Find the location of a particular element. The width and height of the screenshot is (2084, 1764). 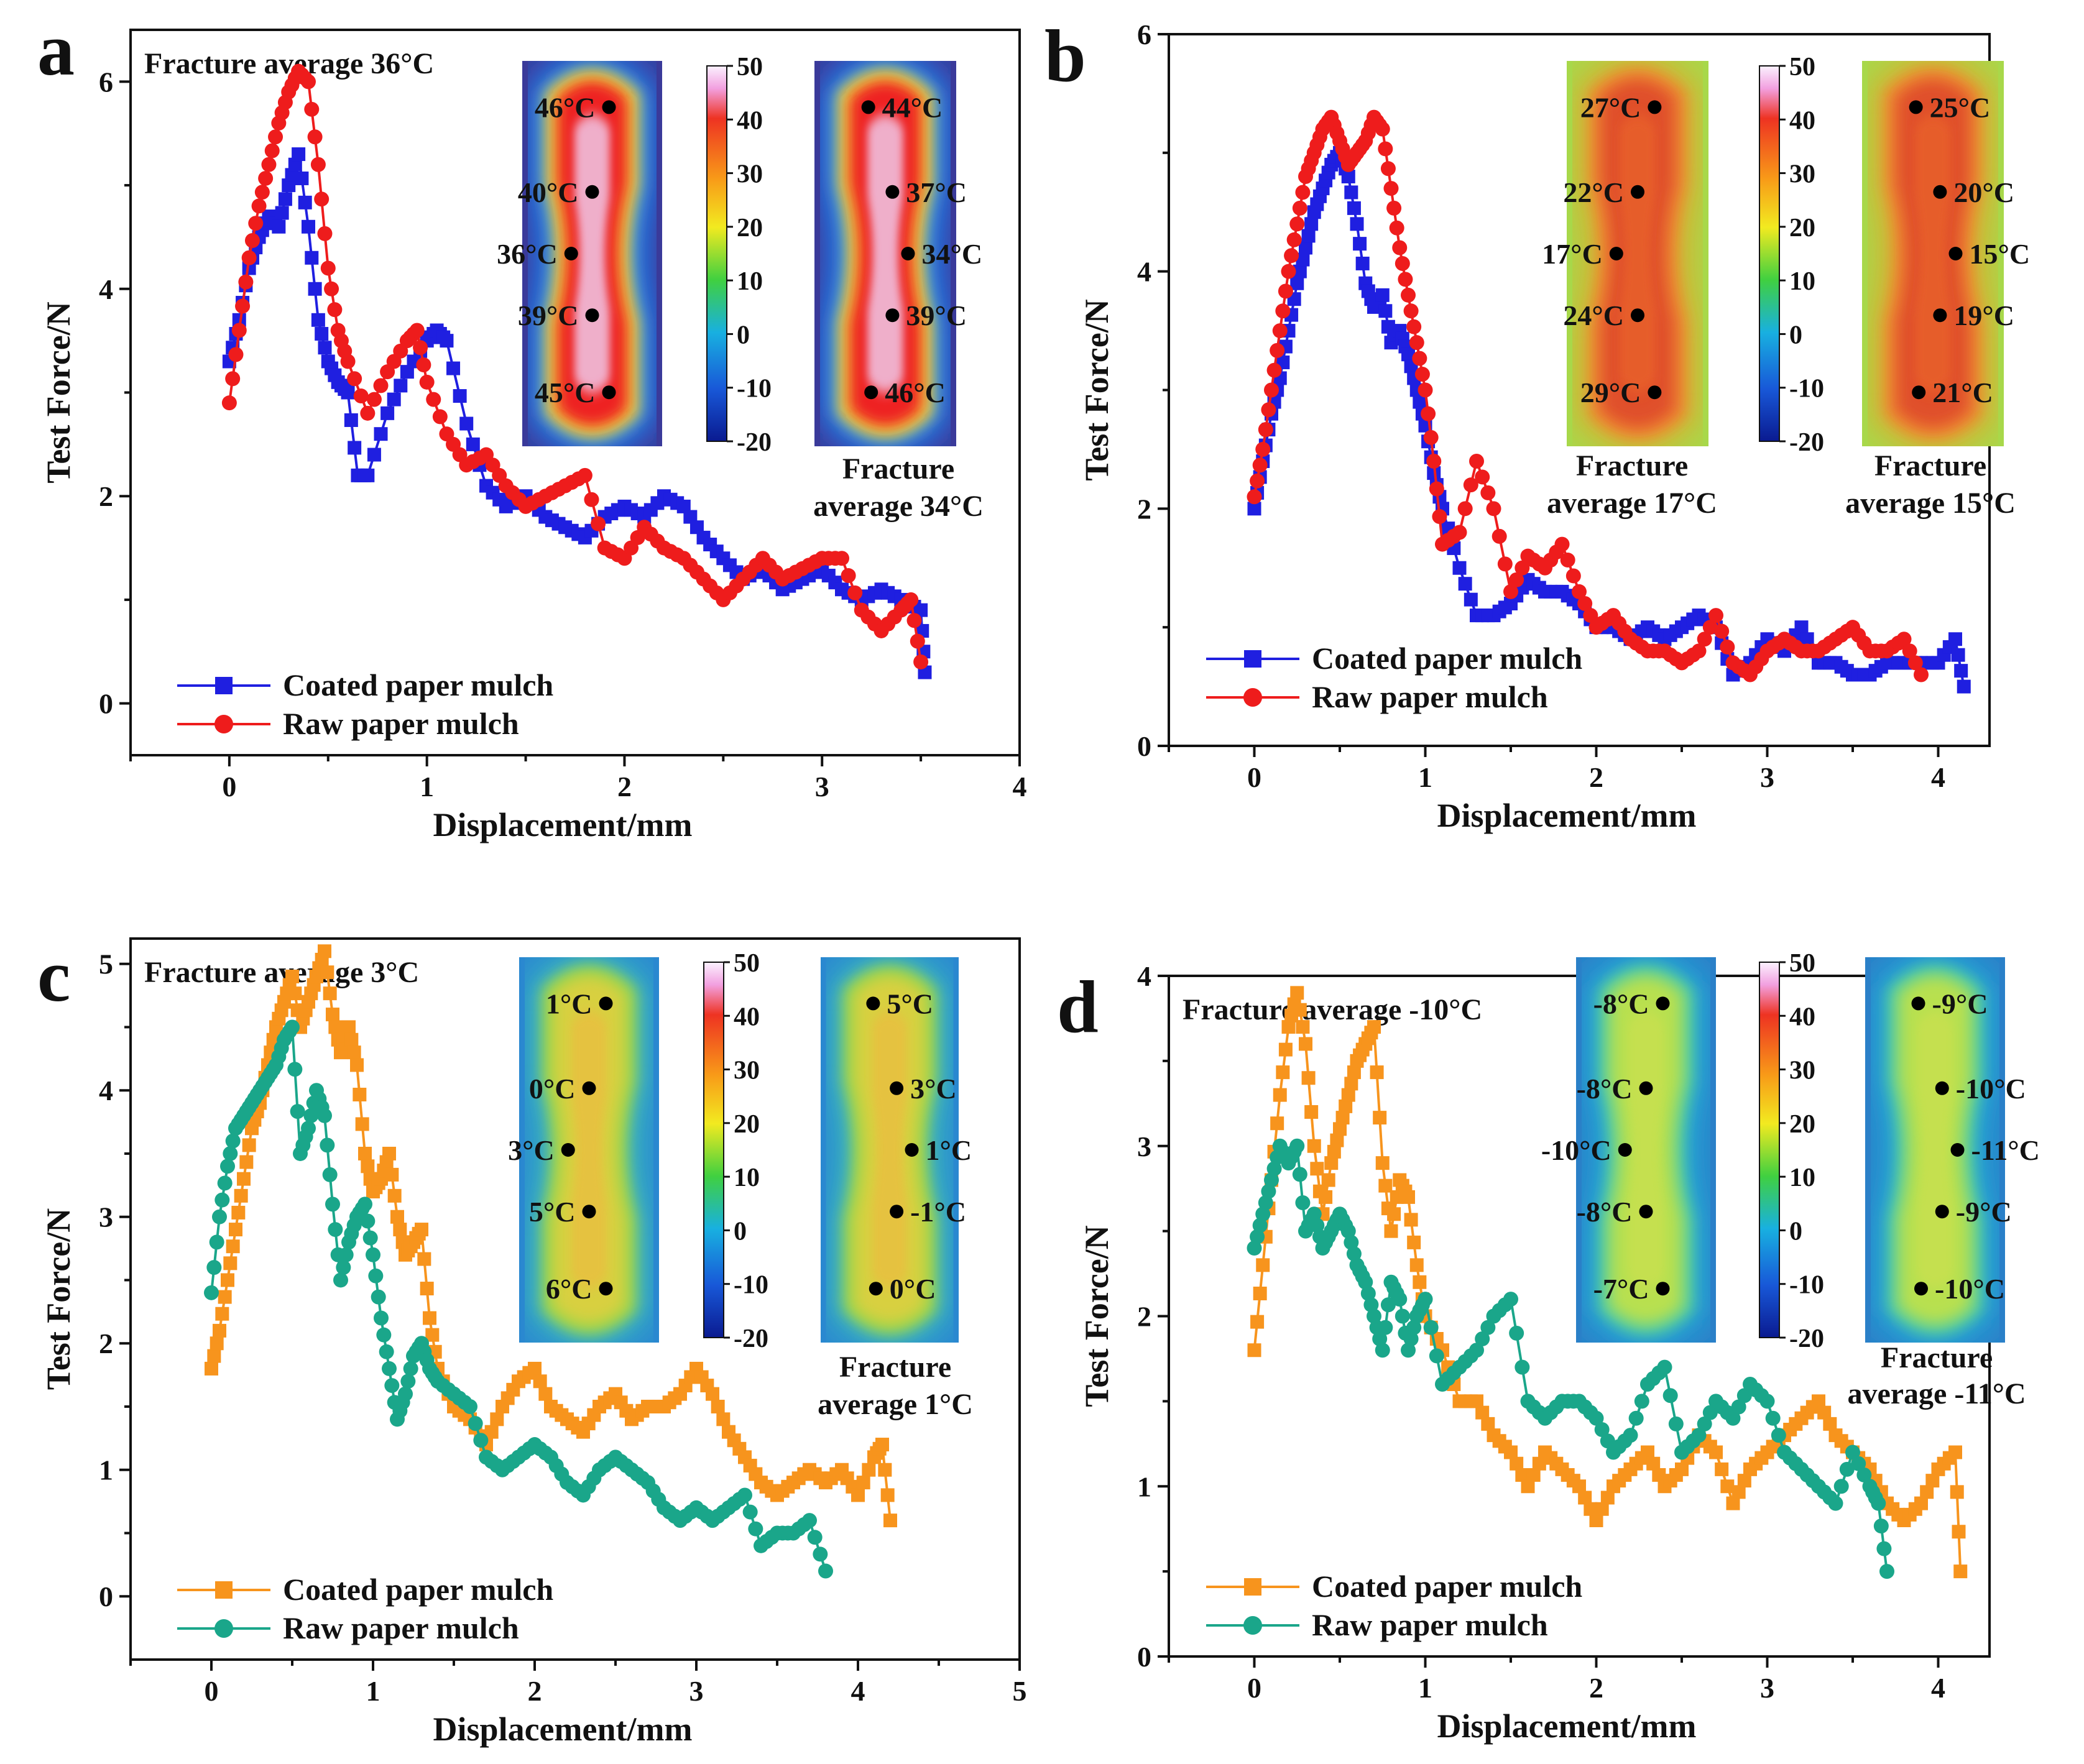

y-tick-label: 0 is located at coordinates (1144, 746).